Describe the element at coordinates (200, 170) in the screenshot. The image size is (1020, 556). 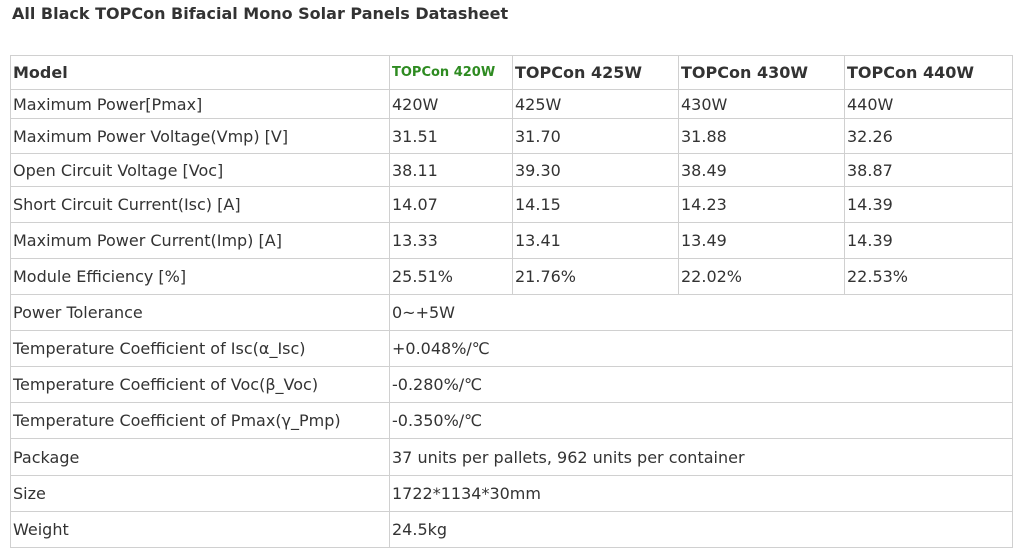
I see `row-label: Open Circuit Voltage [Voc]` at that location.